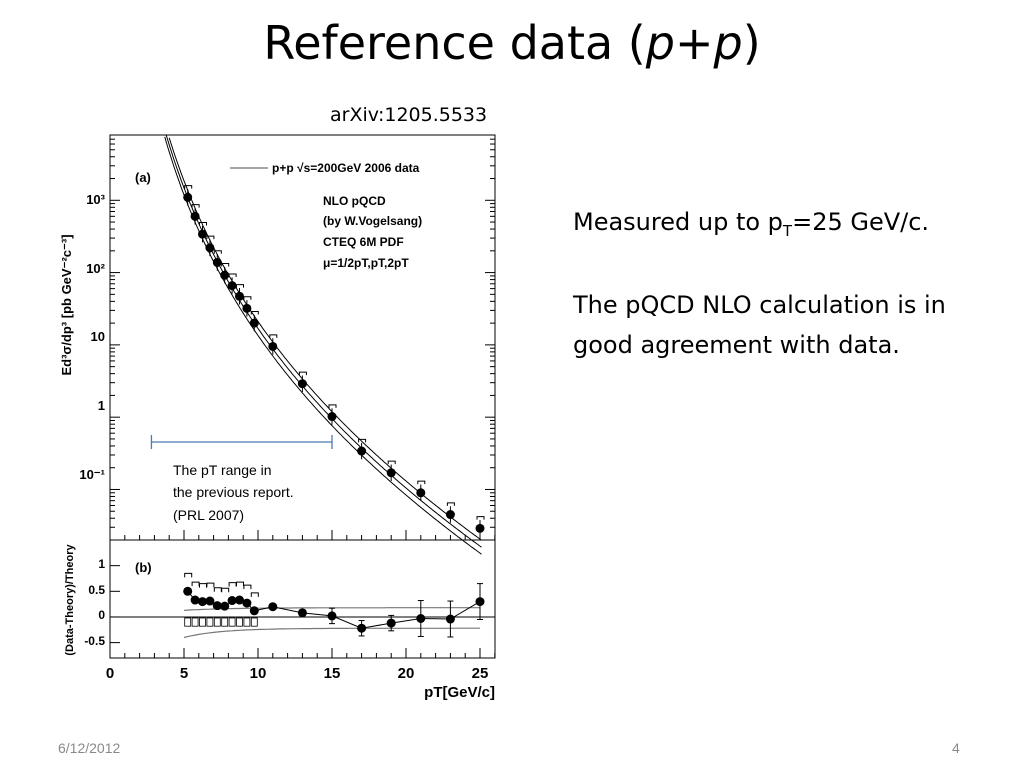 This screenshot has height=768, width=1024. I want to click on panel-b-label: (b), so click(143, 567).